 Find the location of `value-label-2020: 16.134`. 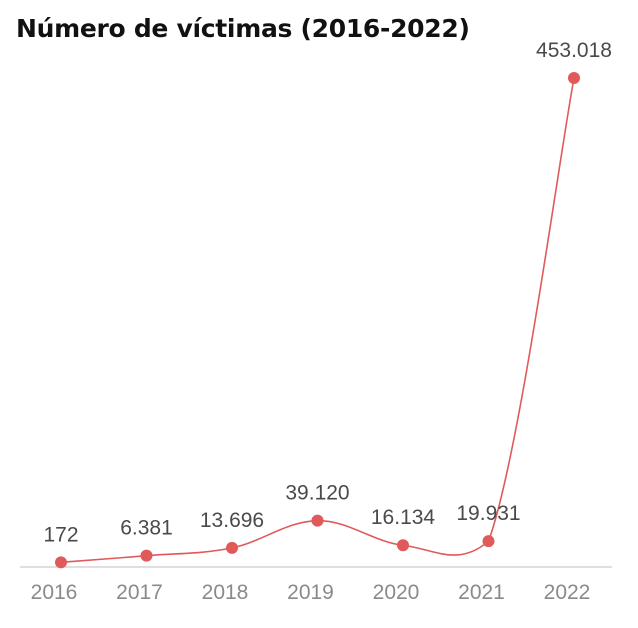

value-label-2020: 16.134 is located at coordinates (403, 517).